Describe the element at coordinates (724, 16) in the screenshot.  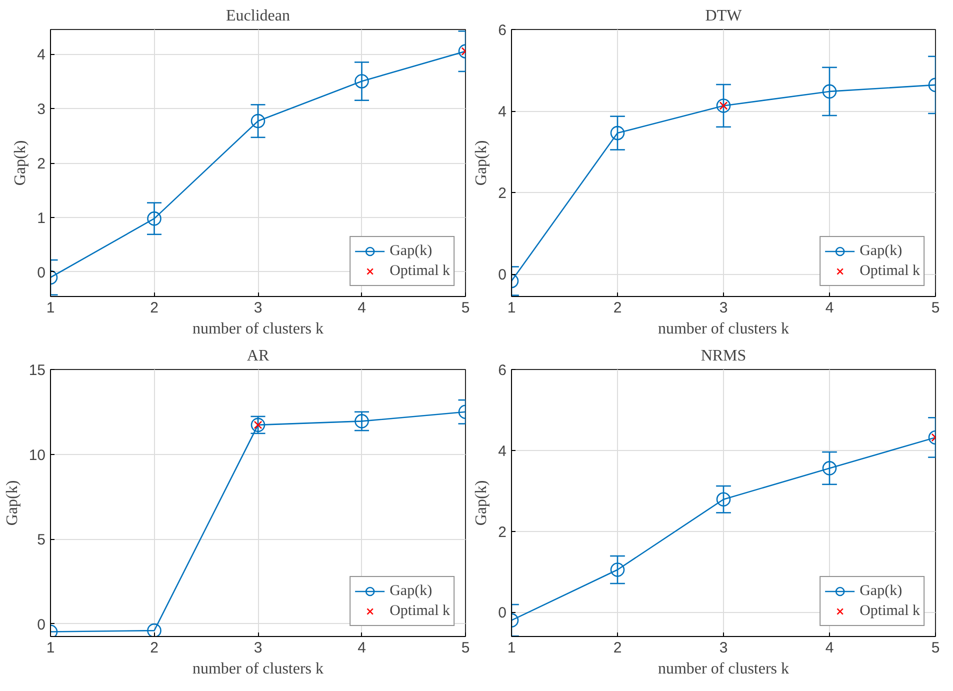
I see `chart-title: DTW` at that location.